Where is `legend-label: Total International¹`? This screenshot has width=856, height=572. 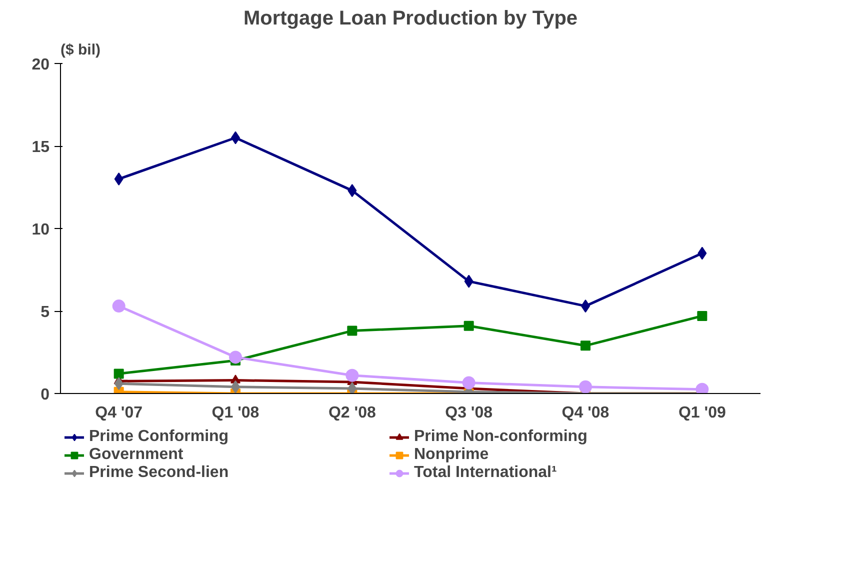 legend-label: Total International¹ is located at coordinates (486, 473).